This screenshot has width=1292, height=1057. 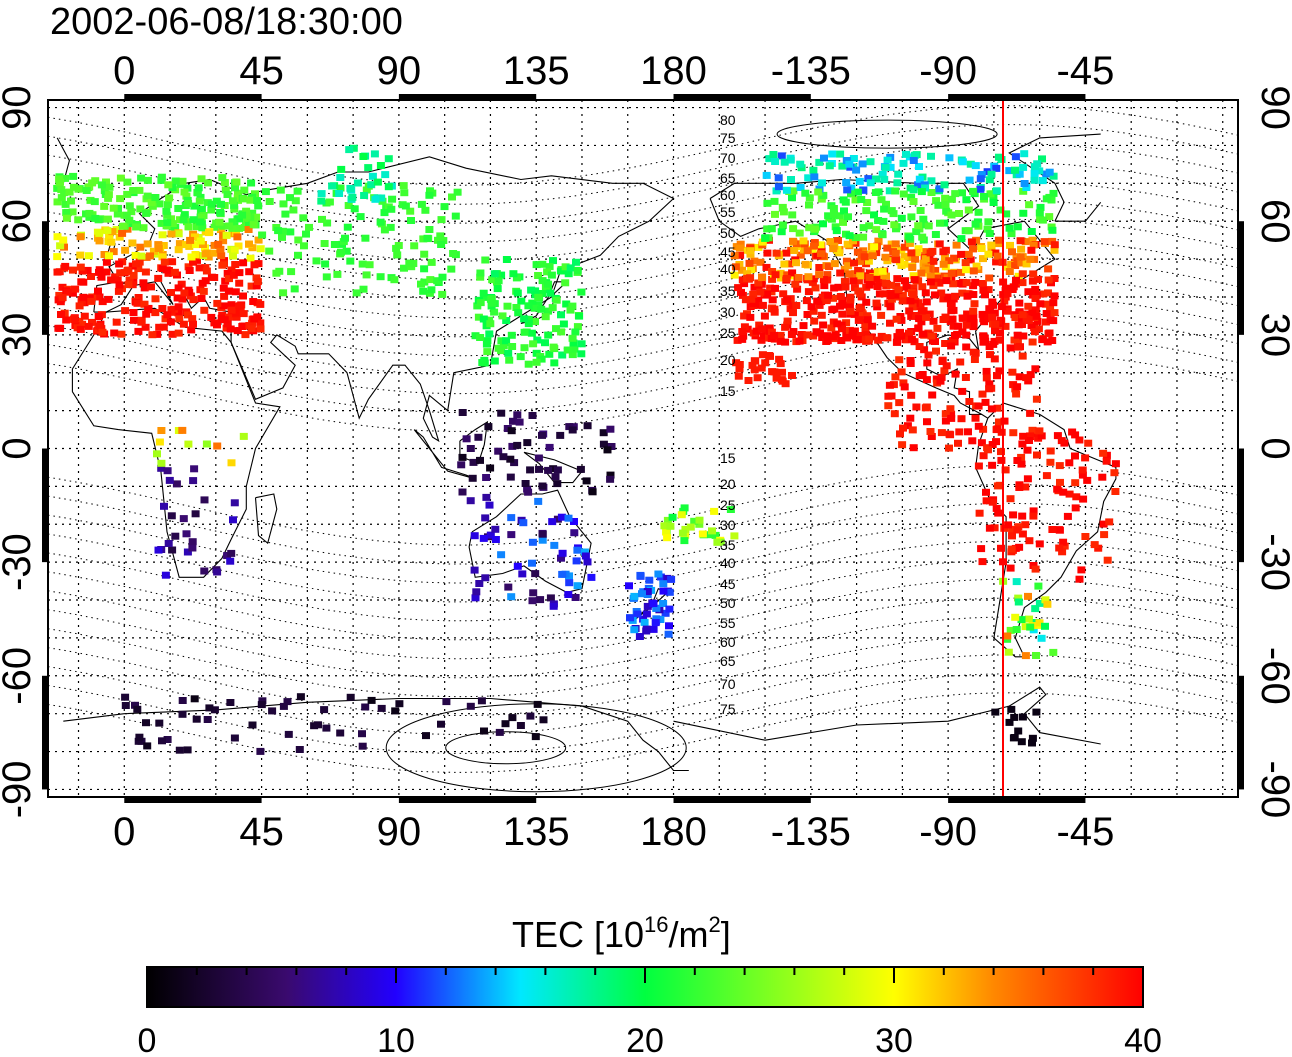 What do you see at coordinates (1017, 800) in the screenshot?
I see `frame-tick-bar` at bounding box center [1017, 800].